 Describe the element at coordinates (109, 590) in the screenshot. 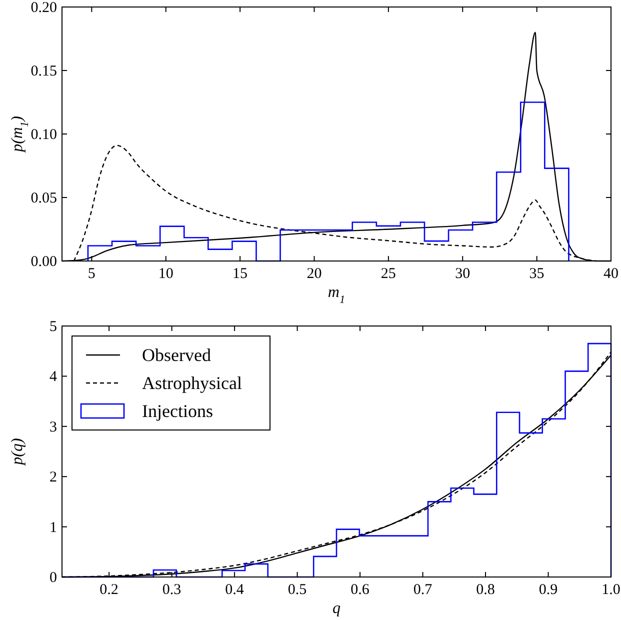

I see `x-tick-label: 0.2` at that location.